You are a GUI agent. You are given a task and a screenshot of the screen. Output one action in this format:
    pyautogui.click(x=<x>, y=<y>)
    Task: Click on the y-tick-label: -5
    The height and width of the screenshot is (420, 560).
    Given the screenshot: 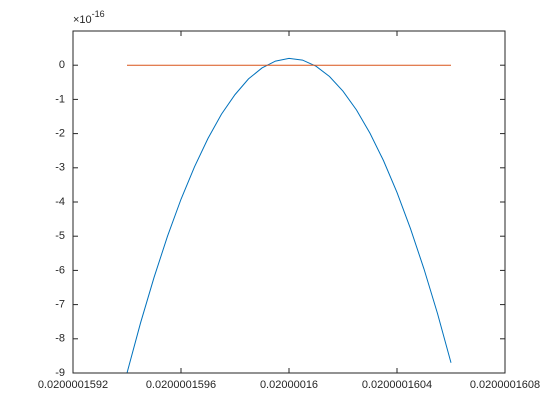 What is the action you would take?
    pyautogui.click(x=60, y=236)
    